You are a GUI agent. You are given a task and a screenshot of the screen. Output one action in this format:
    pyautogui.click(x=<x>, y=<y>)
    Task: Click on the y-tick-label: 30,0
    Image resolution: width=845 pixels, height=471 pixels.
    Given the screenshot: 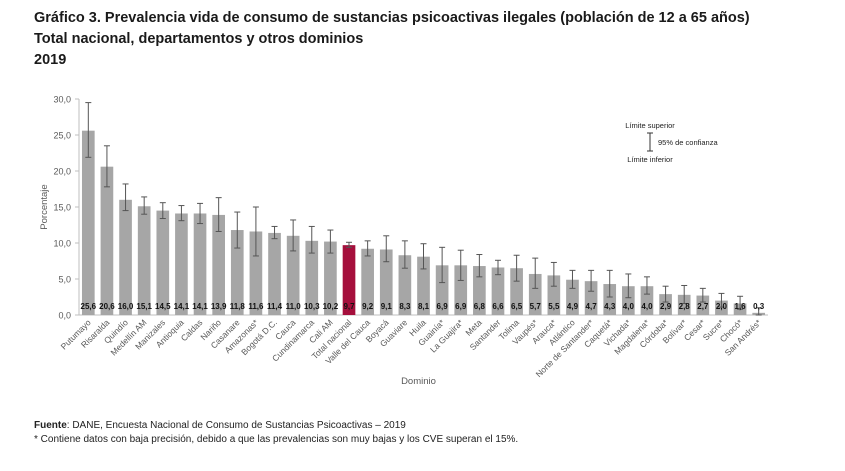 What is the action you would take?
    pyautogui.click(x=62, y=100)
    